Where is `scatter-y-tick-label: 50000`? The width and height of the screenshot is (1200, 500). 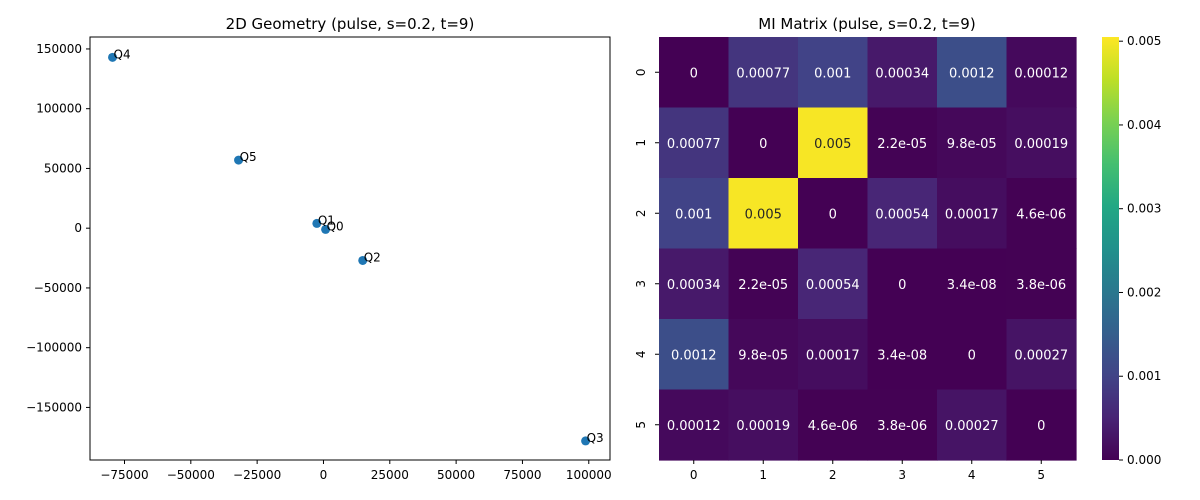
scatter-y-tick-label: 50000 is located at coordinates (63, 168).